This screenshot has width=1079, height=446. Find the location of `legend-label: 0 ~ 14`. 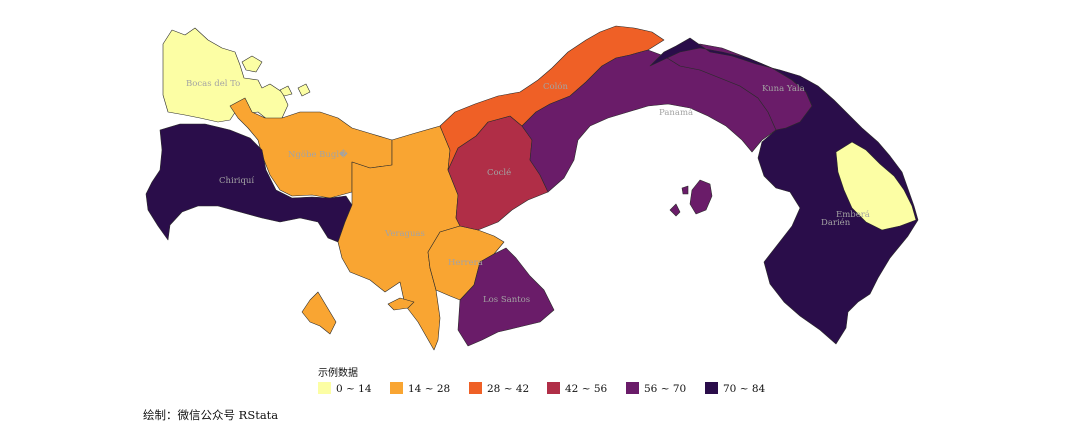

legend-label: 0 ~ 14 is located at coordinates (354, 389).